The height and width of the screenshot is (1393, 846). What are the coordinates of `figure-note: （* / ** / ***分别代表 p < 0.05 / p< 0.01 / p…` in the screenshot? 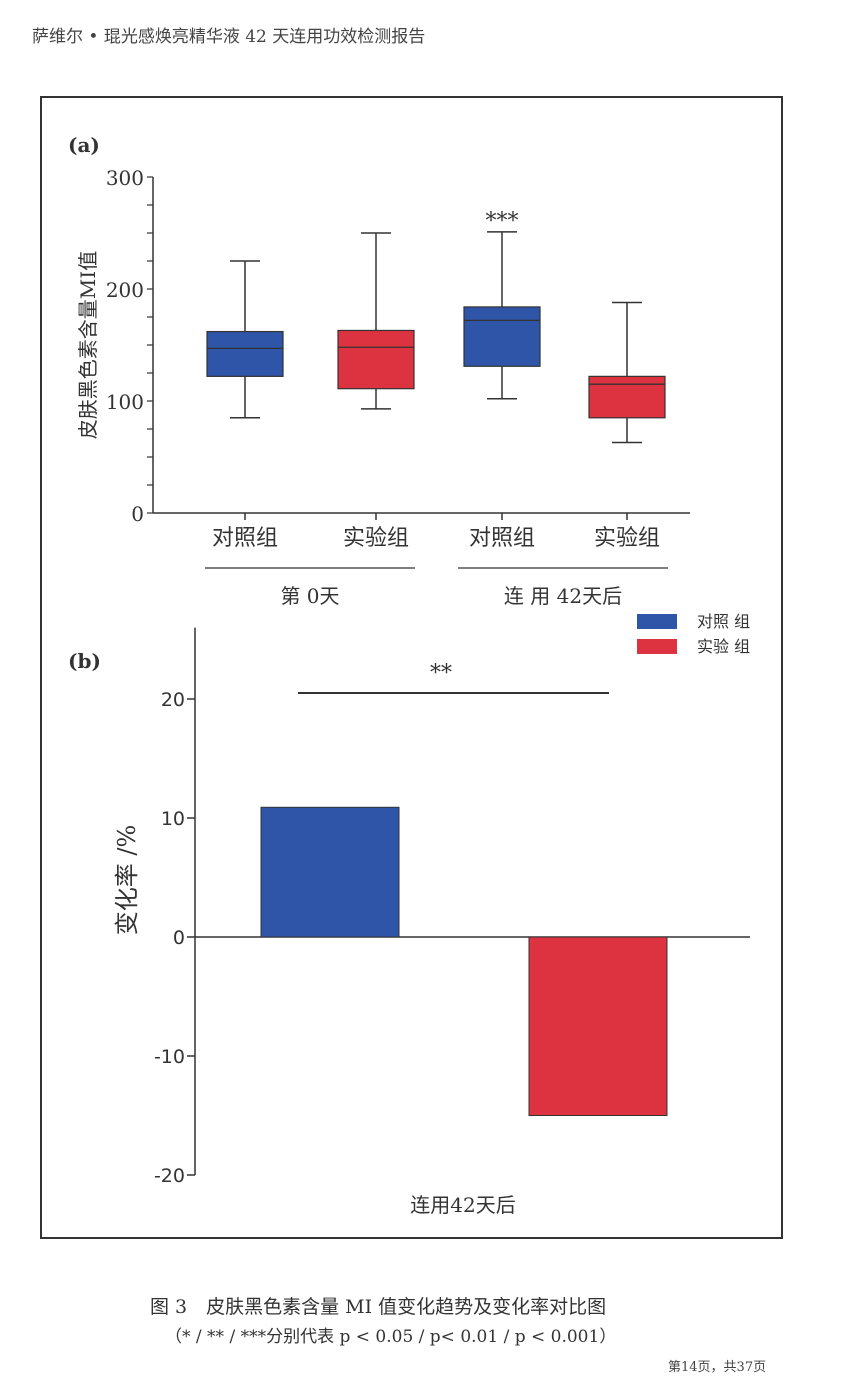 It's located at (391, 1337).